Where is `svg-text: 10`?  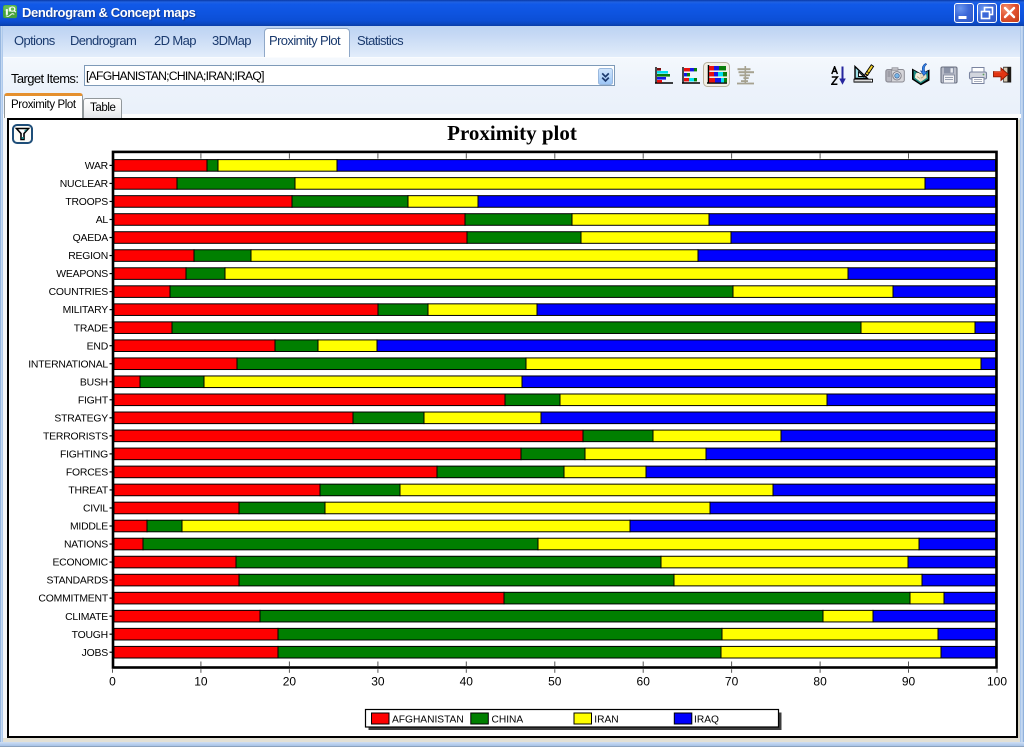 svg-text: 10 is located at coordinates (201, 682).